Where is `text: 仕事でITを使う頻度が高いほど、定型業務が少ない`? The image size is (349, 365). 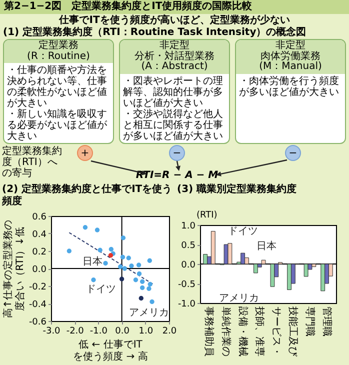 text: 仕事でITを使う頻度が高いほど、定型業務が少ない is located at coordinates (174, 20).